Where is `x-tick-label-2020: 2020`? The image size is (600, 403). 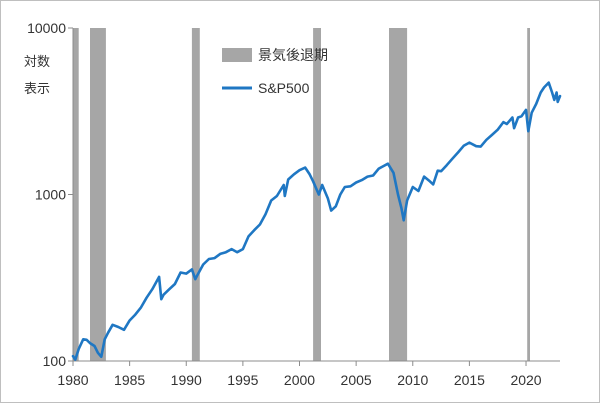 x-tick-label-2020: 2020 is located at coordinates (525, 380).